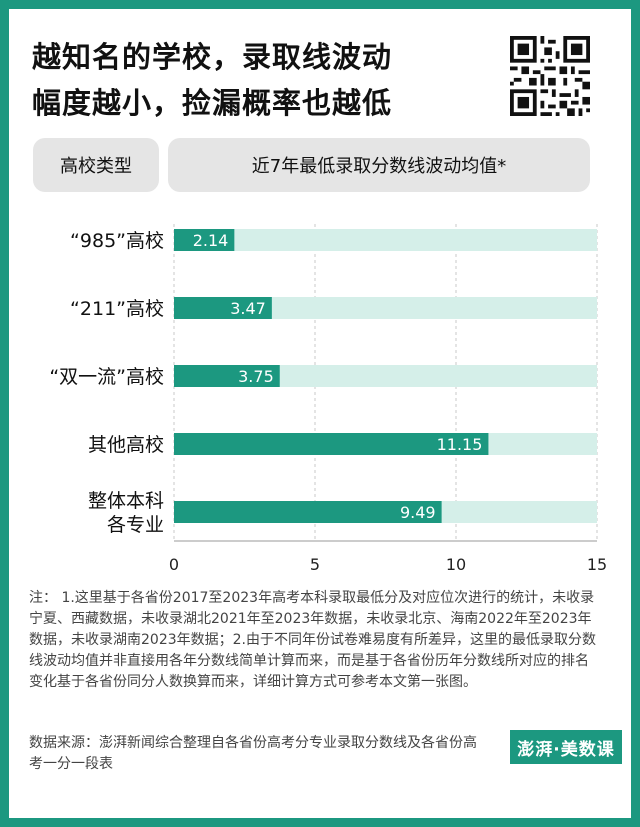  Describe the element at coordinates (135, 525) in the screenshot. I see `category-label-4-line-1: 各专业` at that location.